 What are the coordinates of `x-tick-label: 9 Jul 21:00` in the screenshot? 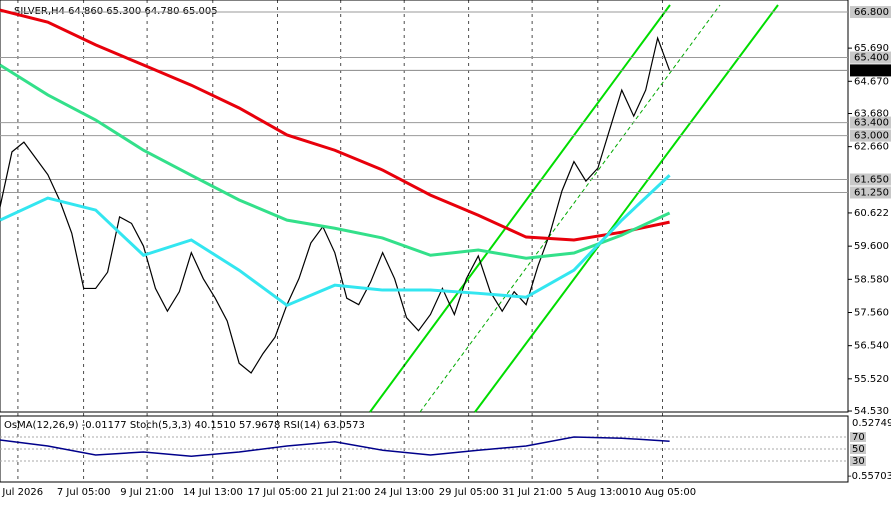 It's located at (147, 492).